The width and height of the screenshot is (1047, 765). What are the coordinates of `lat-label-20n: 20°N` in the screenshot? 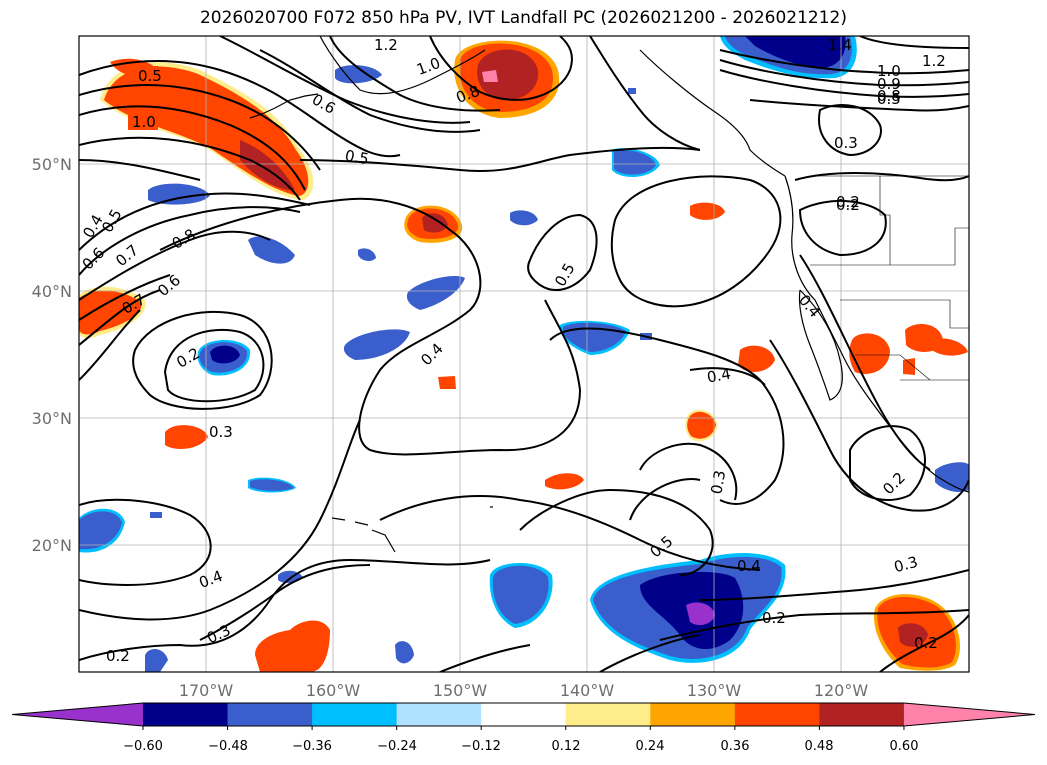 It's located at (52, 545).